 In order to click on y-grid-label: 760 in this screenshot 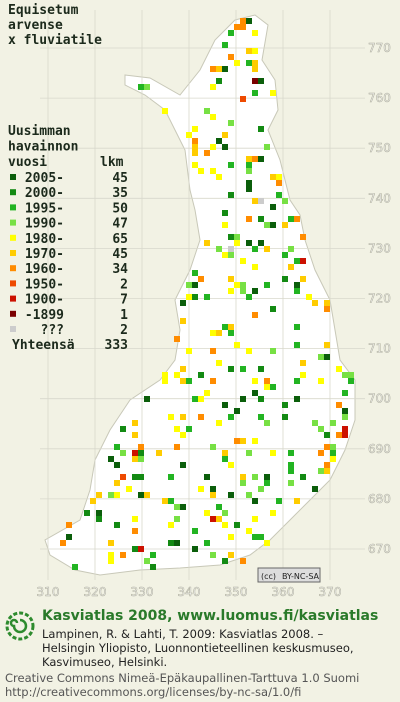, I will do `click(379, 98)`.